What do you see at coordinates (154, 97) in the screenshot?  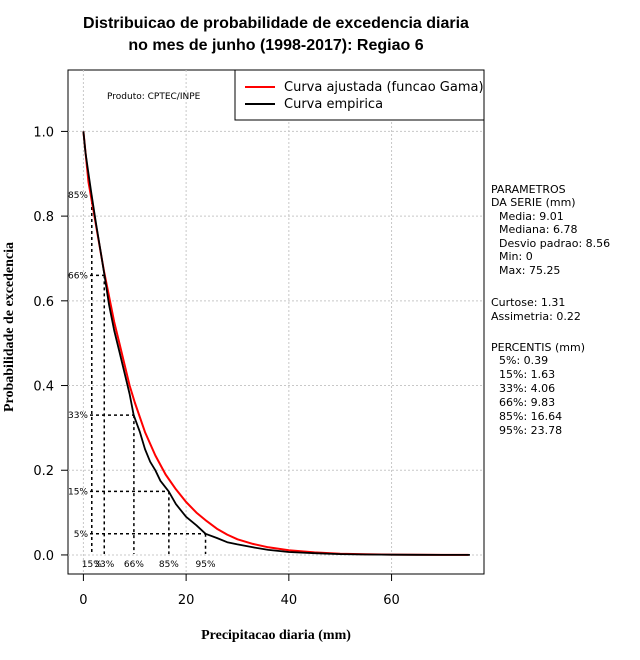 I see `product-label: Produto: CPTEC/INPE` at bounding box center [154, 97].